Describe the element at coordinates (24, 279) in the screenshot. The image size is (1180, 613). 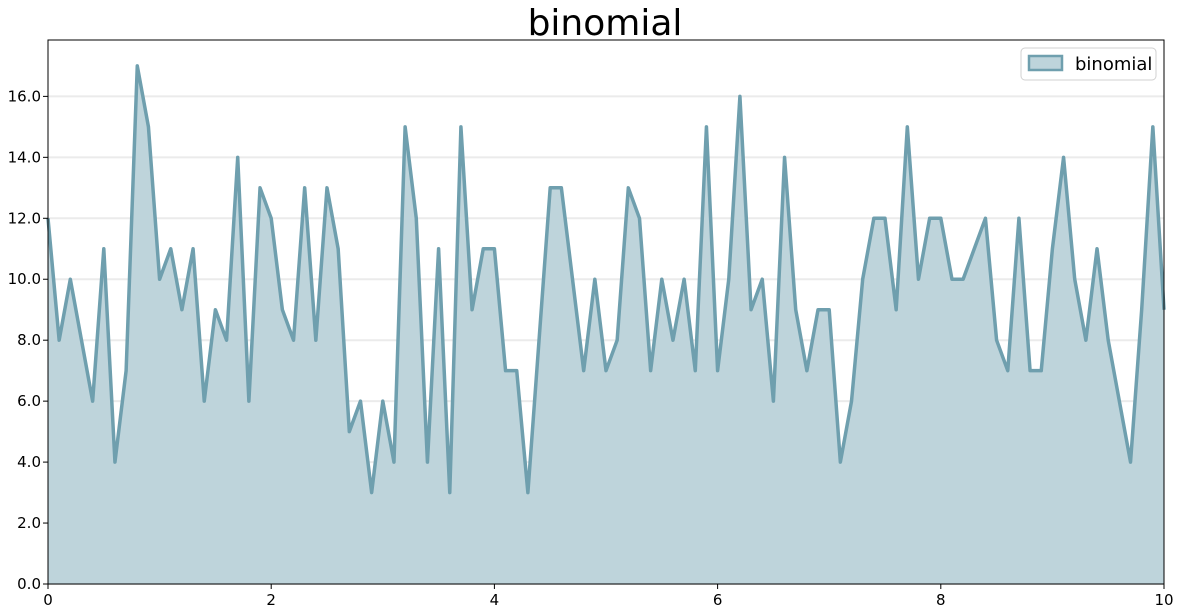
I see `y-tick-label-5: 10.0` at that location.